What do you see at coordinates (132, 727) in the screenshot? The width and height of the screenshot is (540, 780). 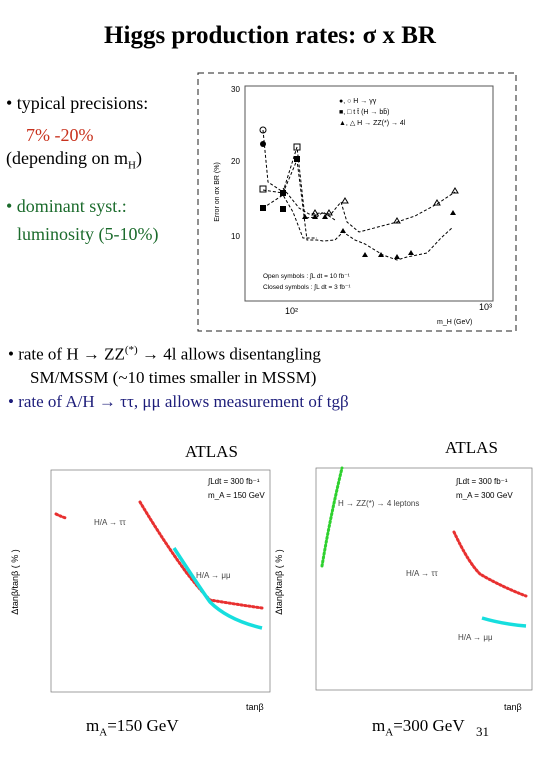 I see `caption-left: mA=150 GeV` at bounding box center [132, 727].